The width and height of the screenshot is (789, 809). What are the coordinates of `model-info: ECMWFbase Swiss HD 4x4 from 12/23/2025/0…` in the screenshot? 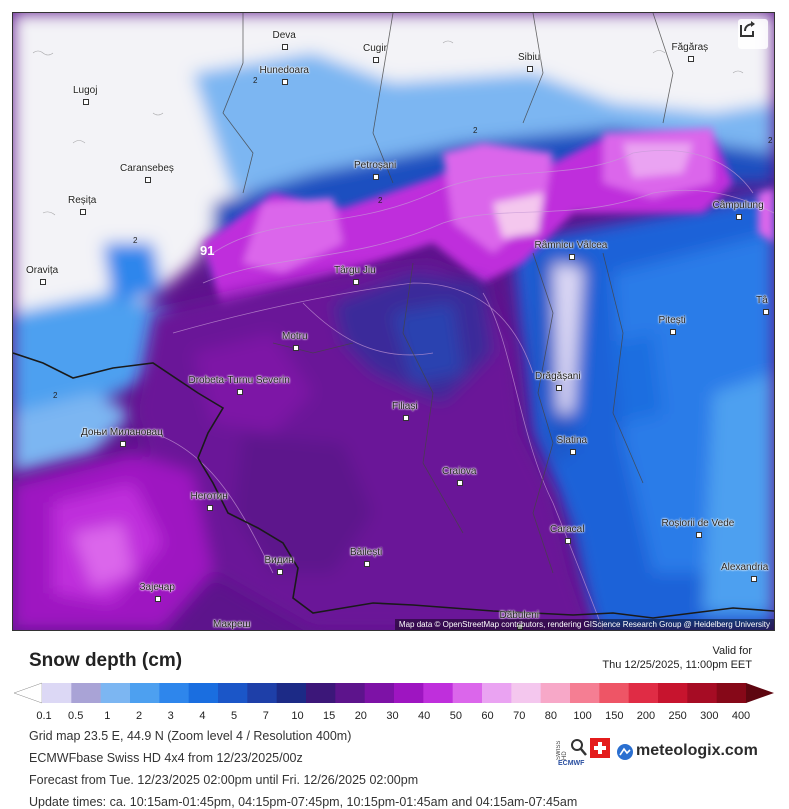 It's located at (166, 758).